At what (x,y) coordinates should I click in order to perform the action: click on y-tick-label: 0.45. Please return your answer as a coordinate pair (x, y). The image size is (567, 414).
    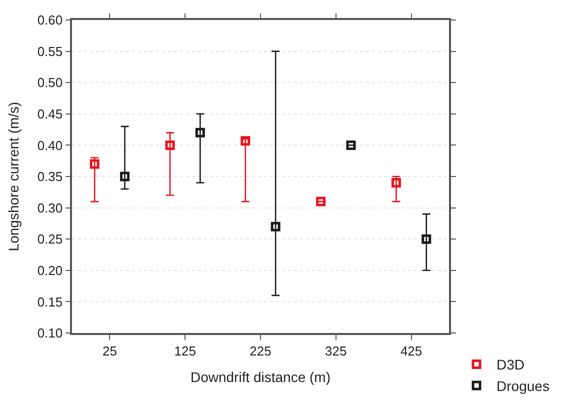
    Looking at the image, I should click on (50, 114).